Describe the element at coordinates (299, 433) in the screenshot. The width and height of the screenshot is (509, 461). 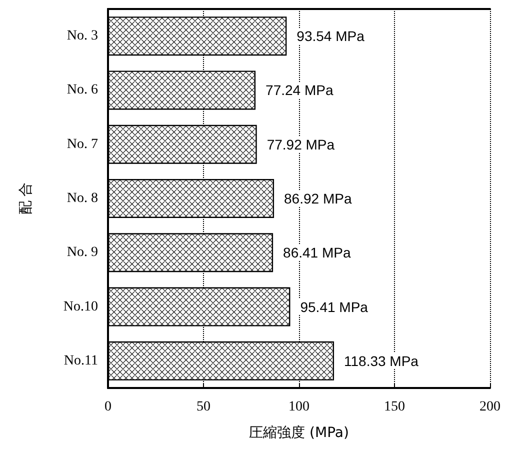
I see `x-axis-title: 圧縮強度 (MPa)` at that location.